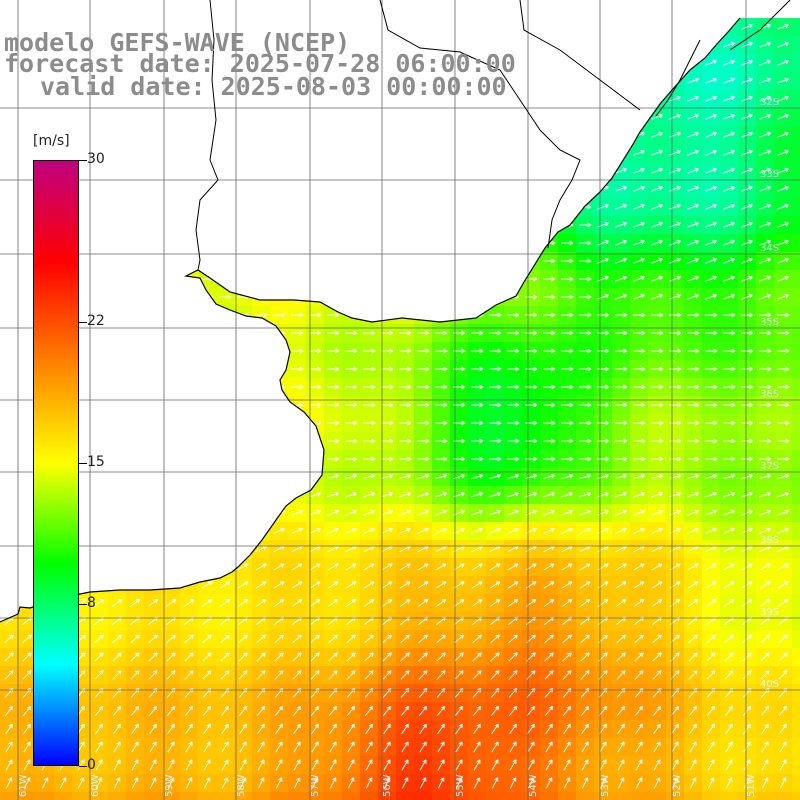 This screenshot has width=800, height=800. Describe the element at coordinates (769, 394) in the screenshot. I see `latitude-label: 36S` at that location.